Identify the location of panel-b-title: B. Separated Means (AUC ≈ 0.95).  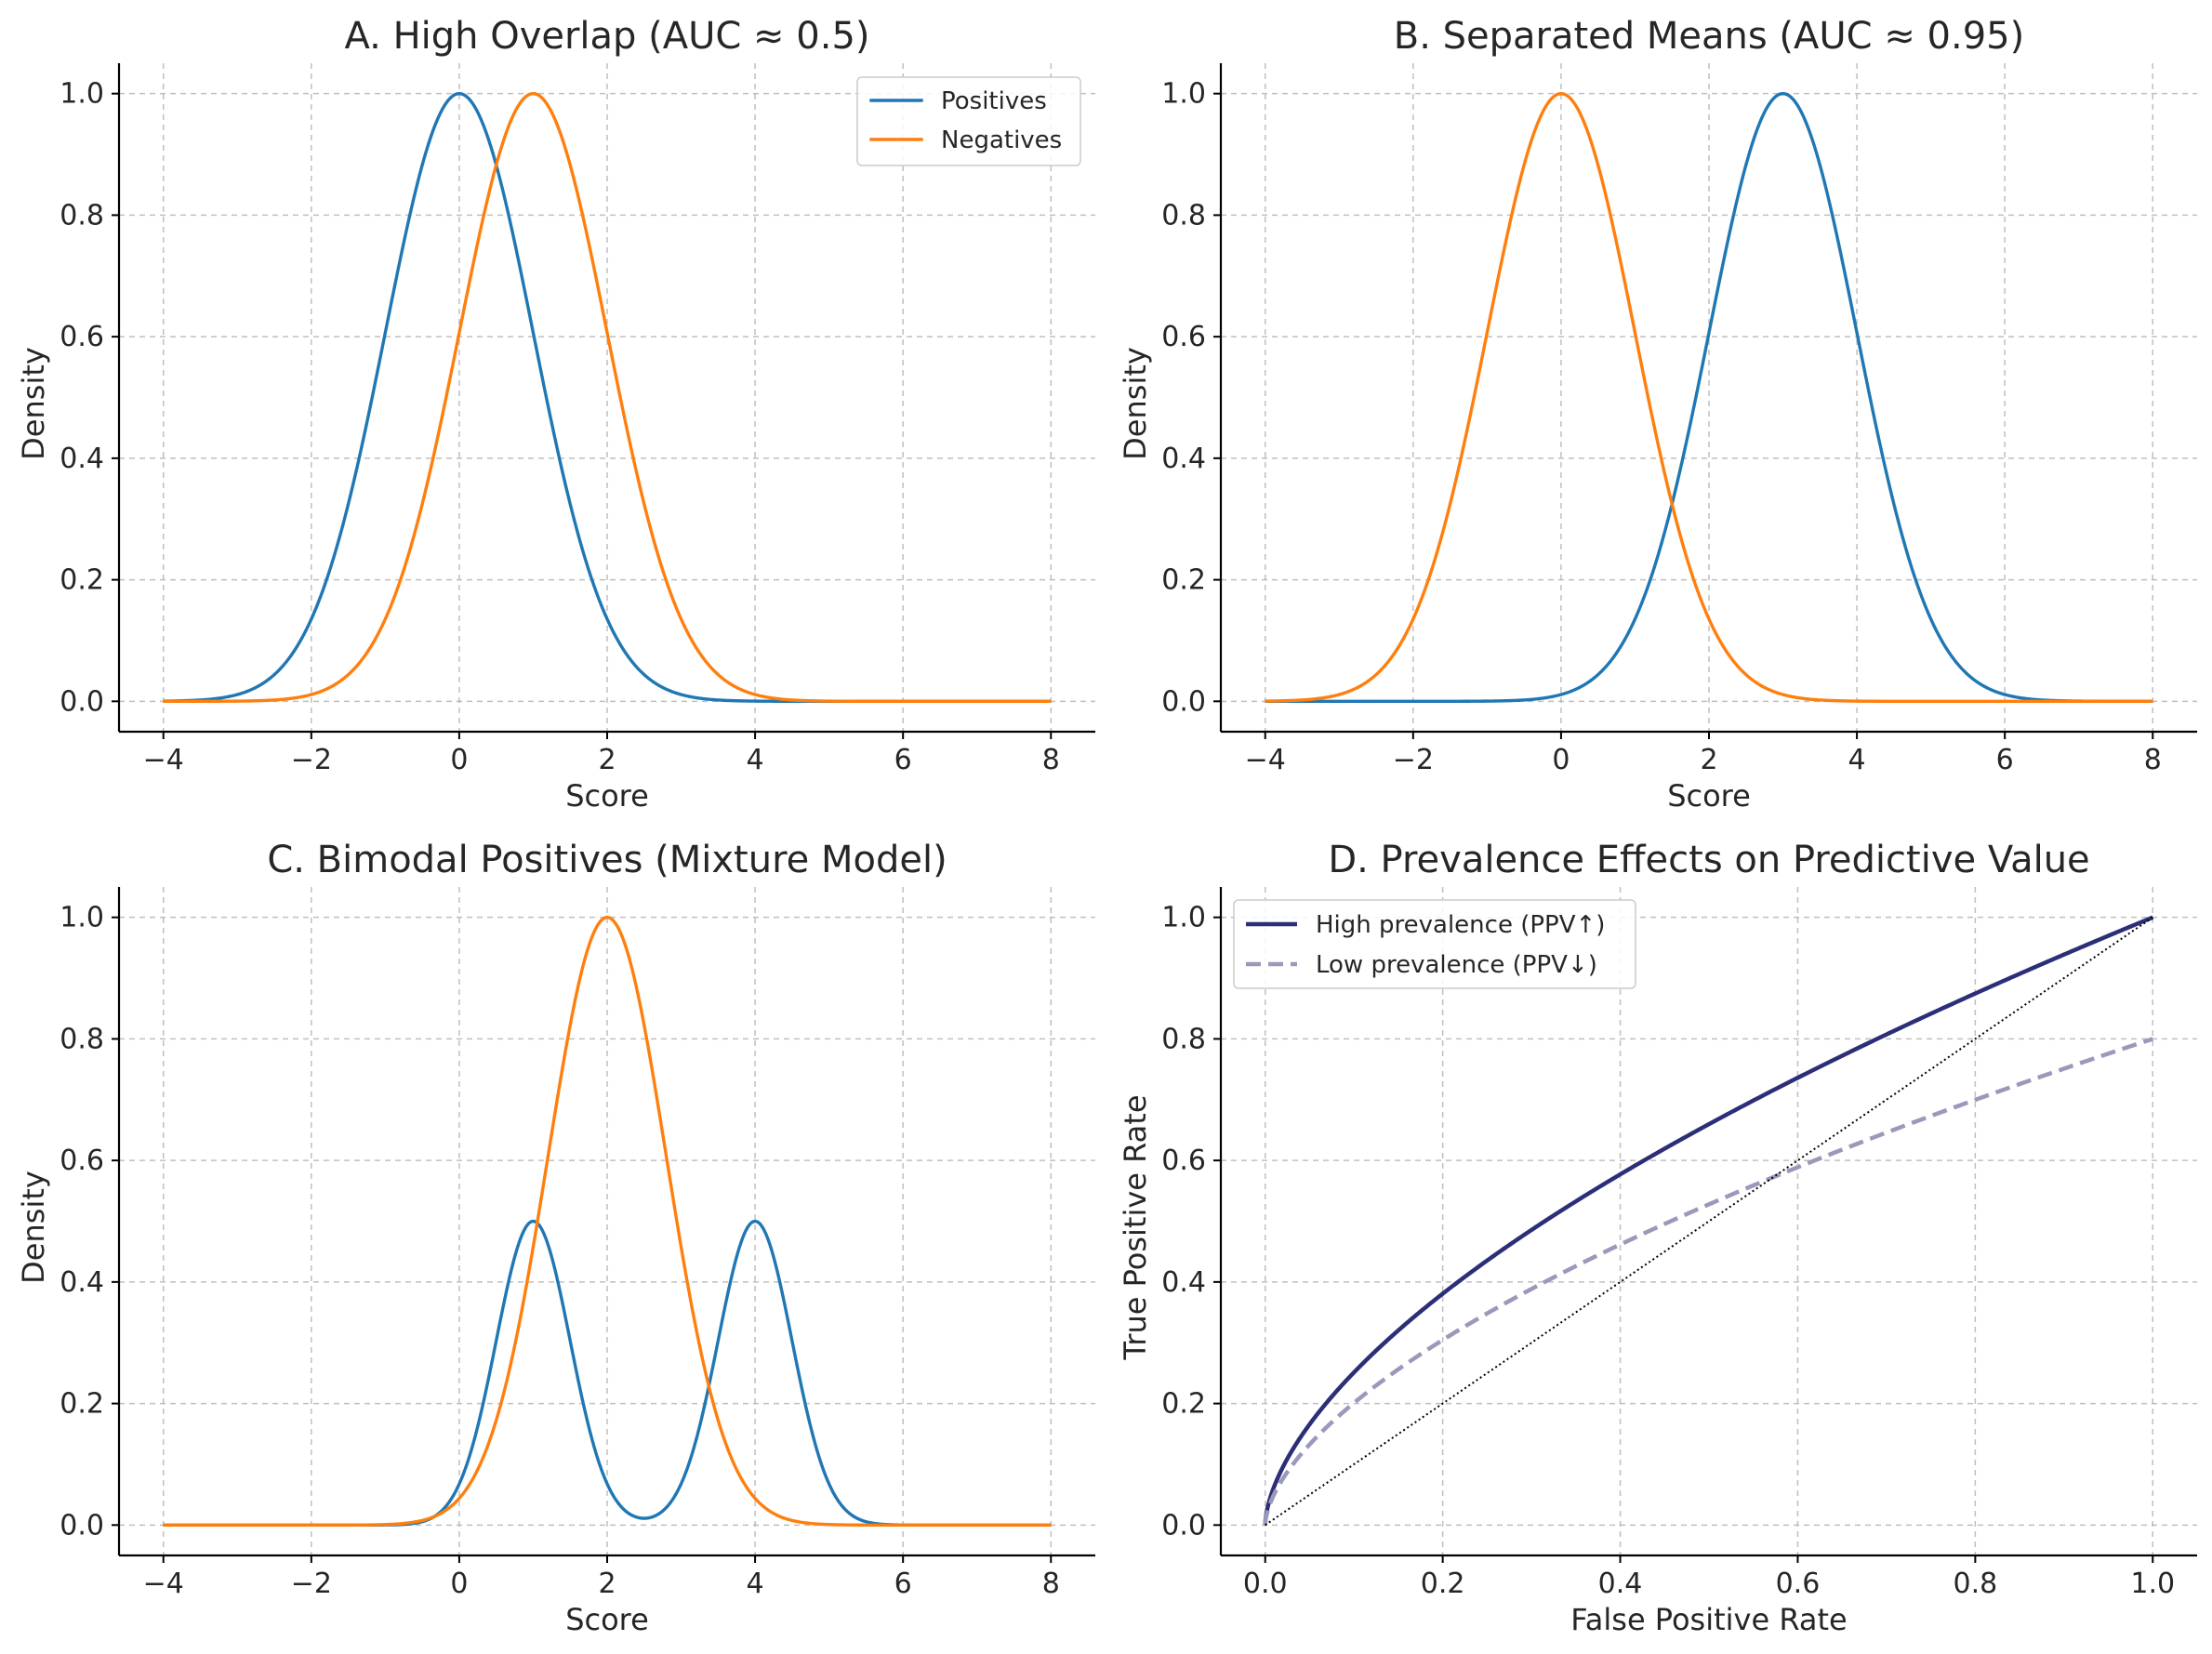
(1709, 36).